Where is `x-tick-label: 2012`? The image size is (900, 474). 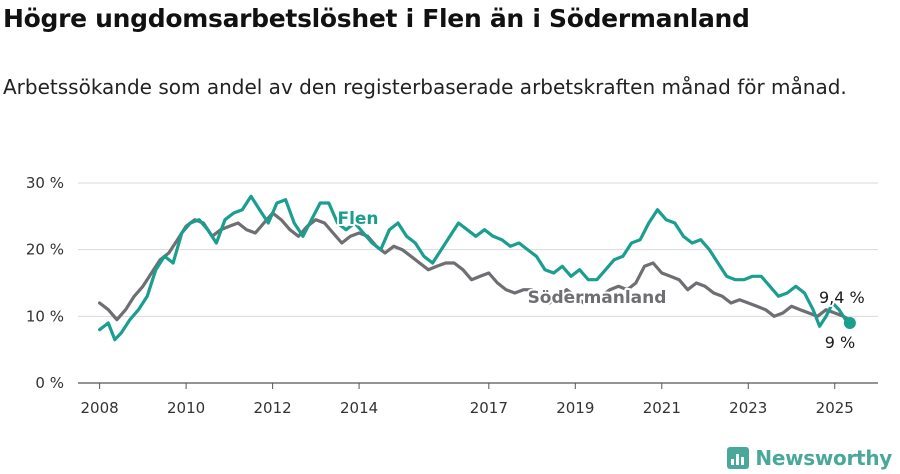 x-tick-label: 2012 is located at coordinates (273, 408).